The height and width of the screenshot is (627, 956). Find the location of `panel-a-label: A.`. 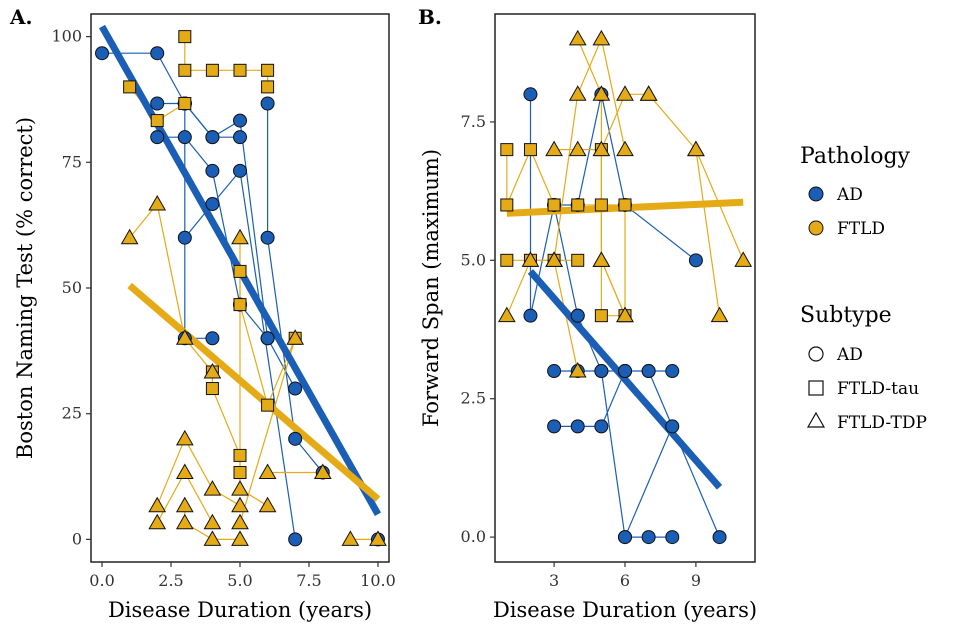

panel-a-label: A. is located at coordinates (20, 17).